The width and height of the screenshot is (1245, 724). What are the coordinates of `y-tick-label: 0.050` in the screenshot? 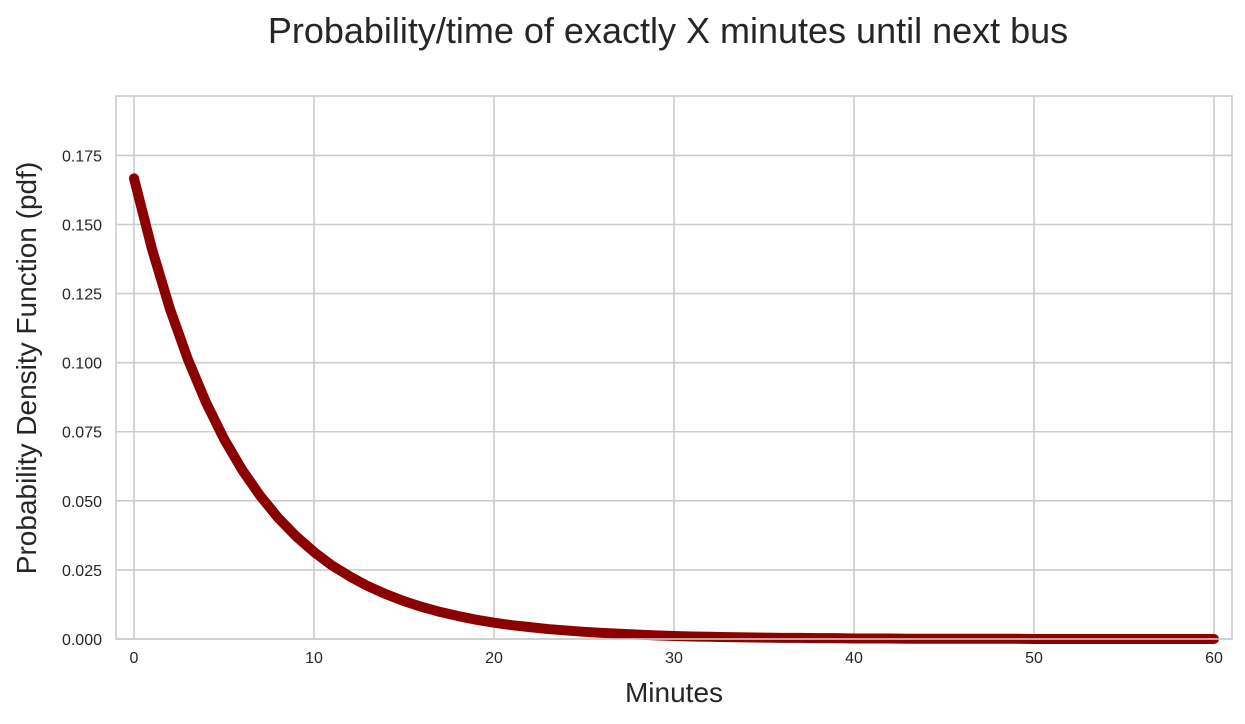 It's located at (82, 502).